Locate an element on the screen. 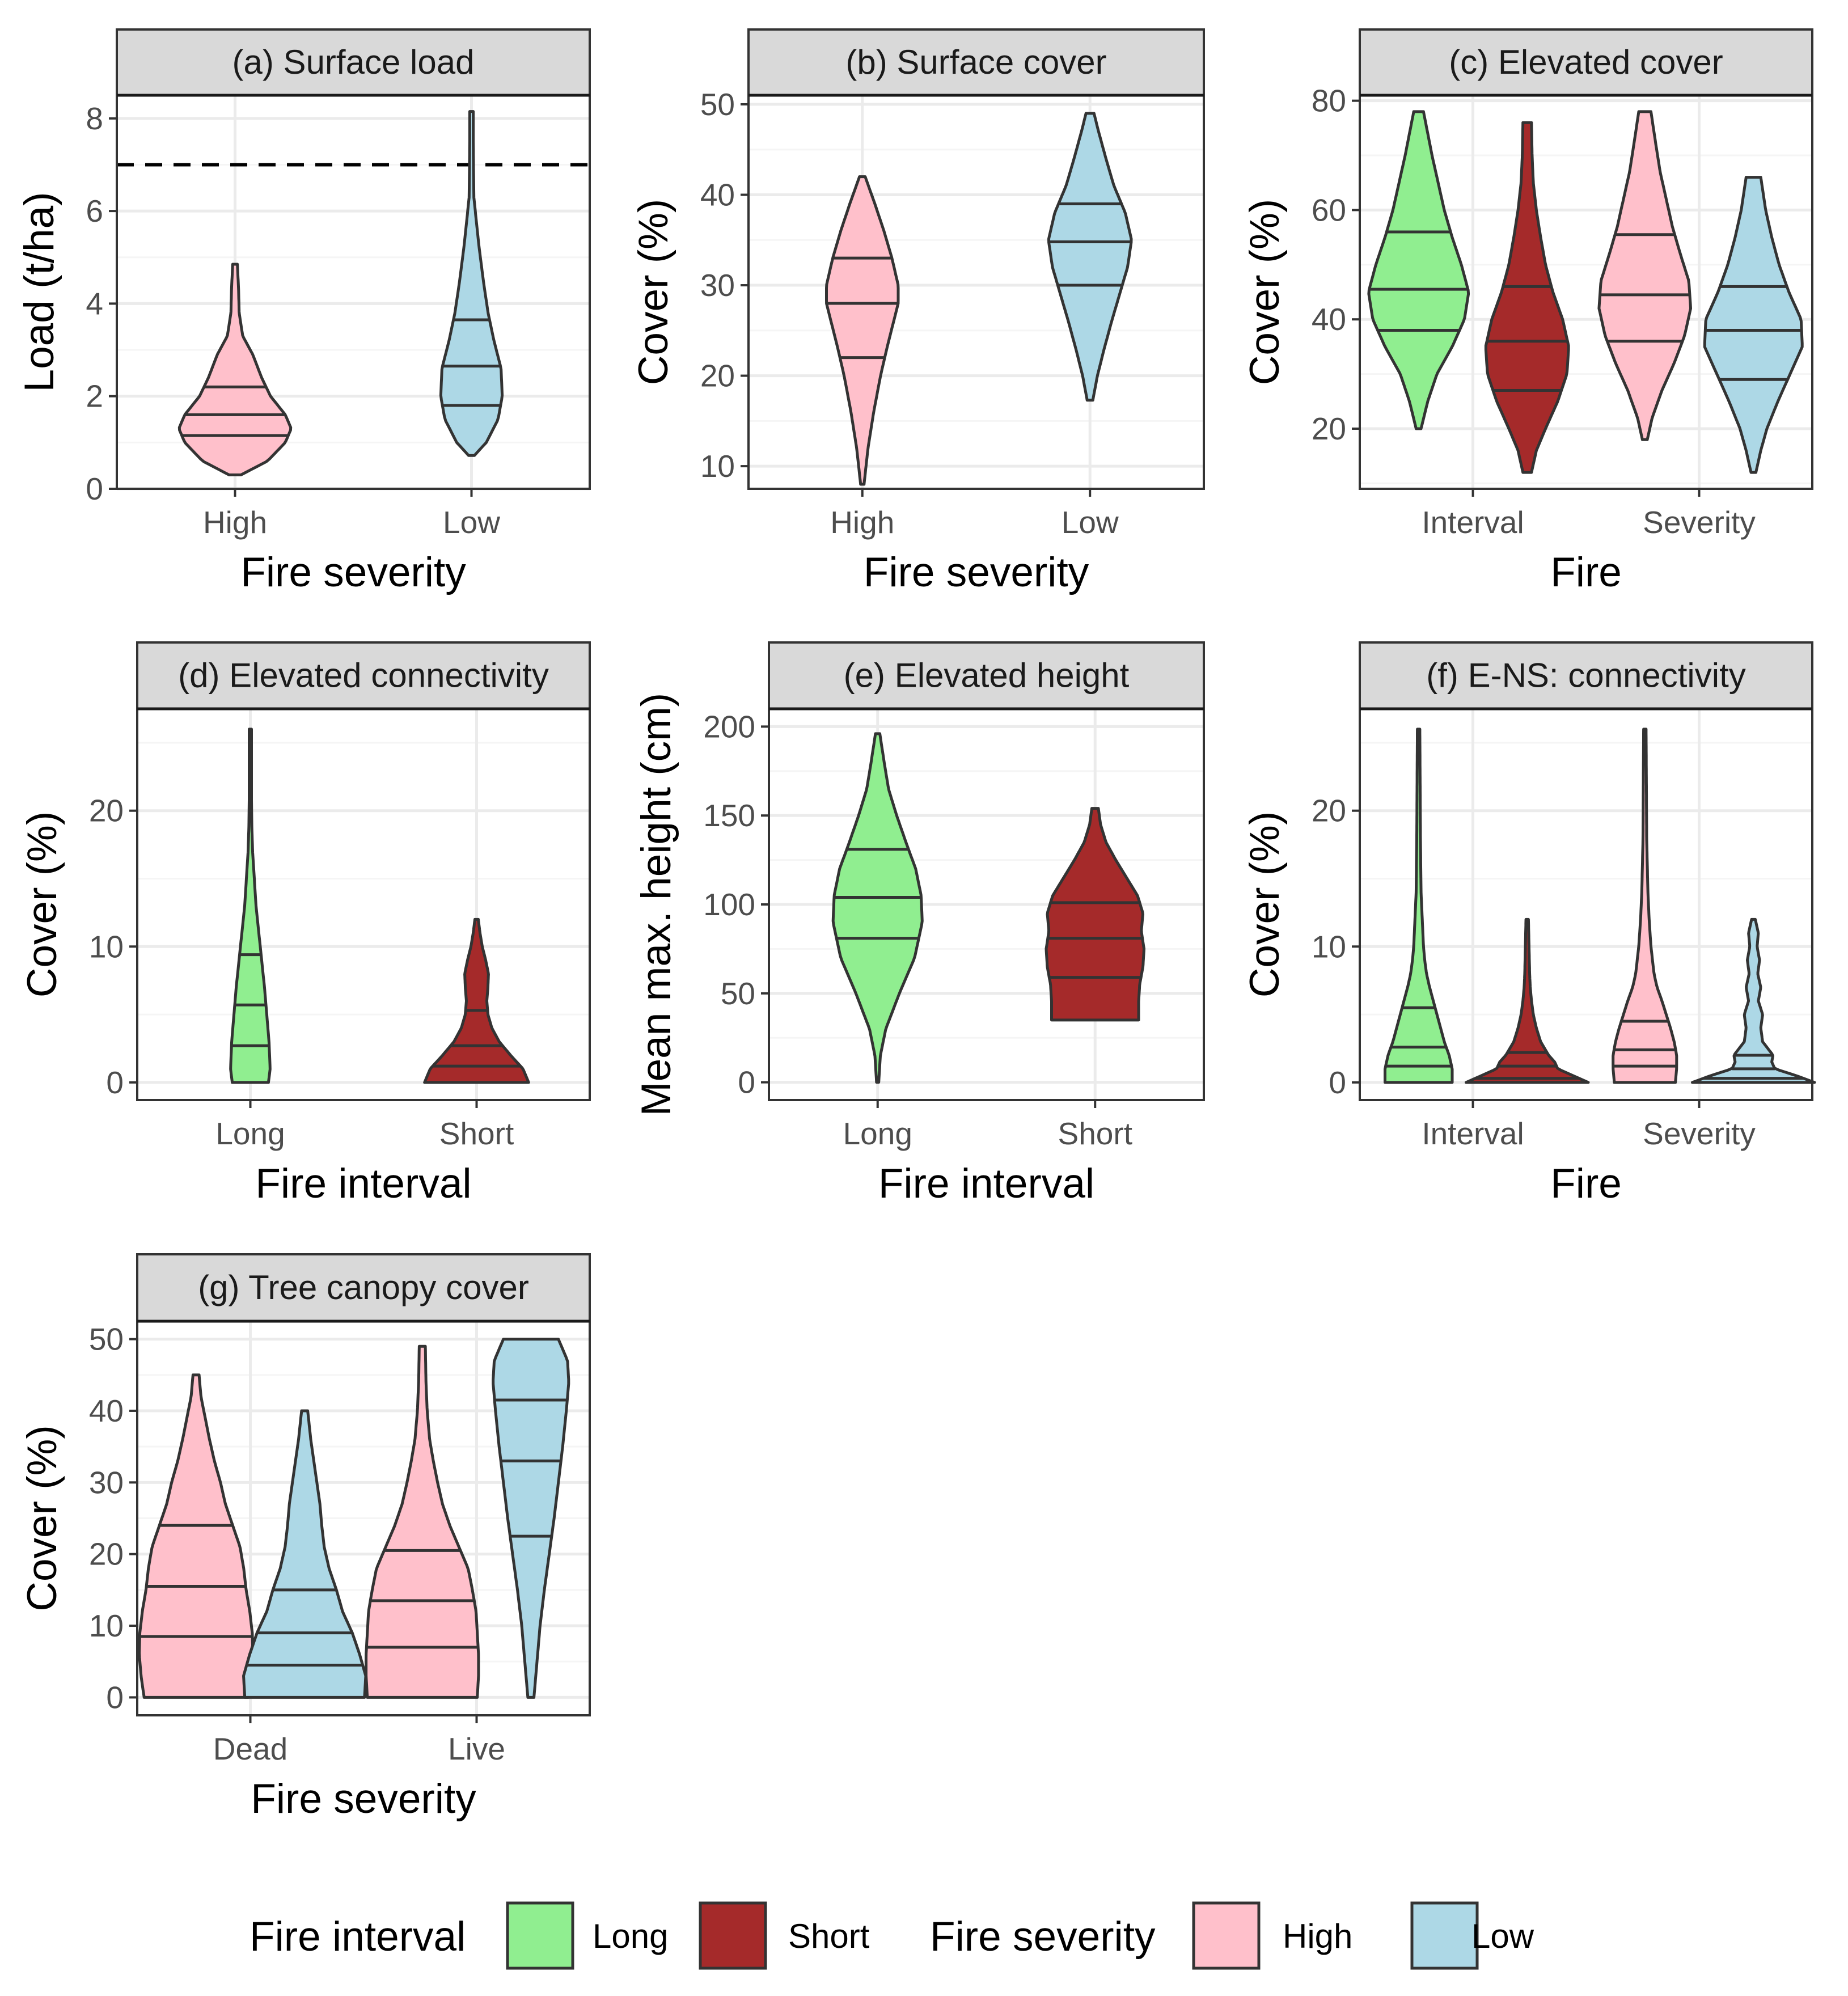  y-tick-label: 80 is located at coordinates (1329, 101).